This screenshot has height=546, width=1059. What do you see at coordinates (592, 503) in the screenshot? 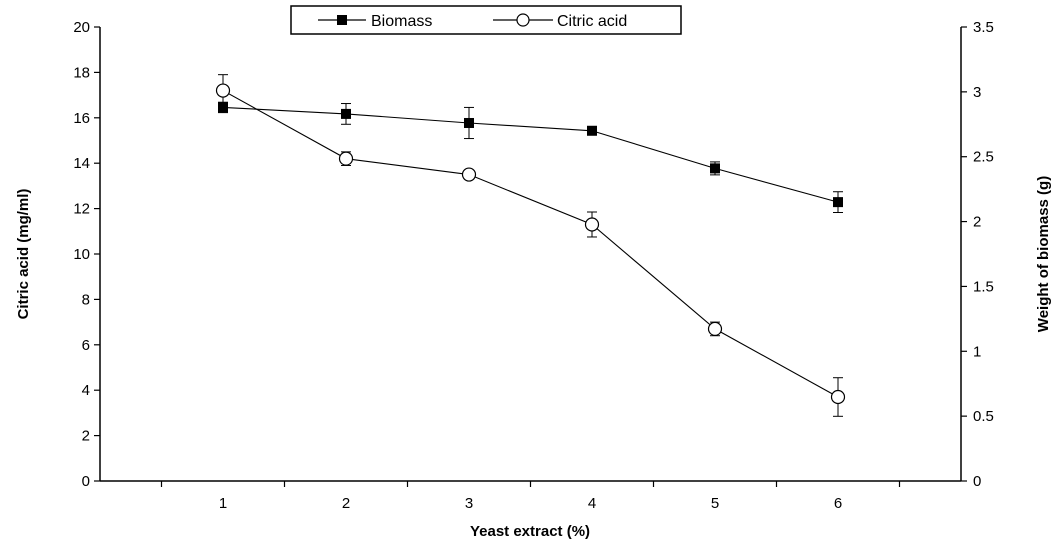
I see `x-tick-label: 4` at bounding box center [592, 503].